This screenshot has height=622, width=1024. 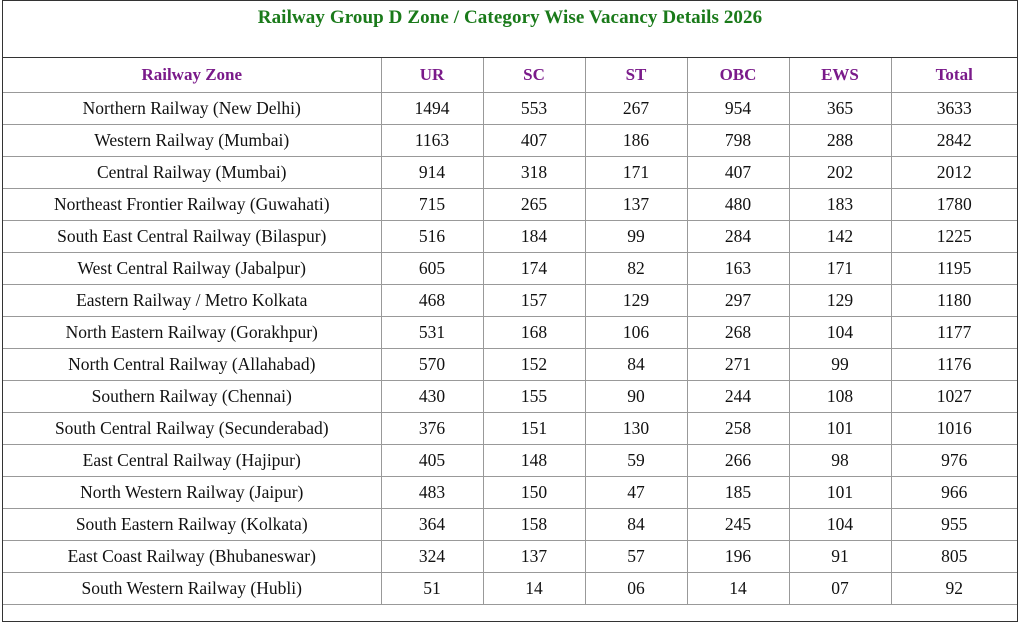 What do you see at coordinates (432, 108) in the screenshot?
I see `cell-ur: 1494` at bounding box center [432, 108].